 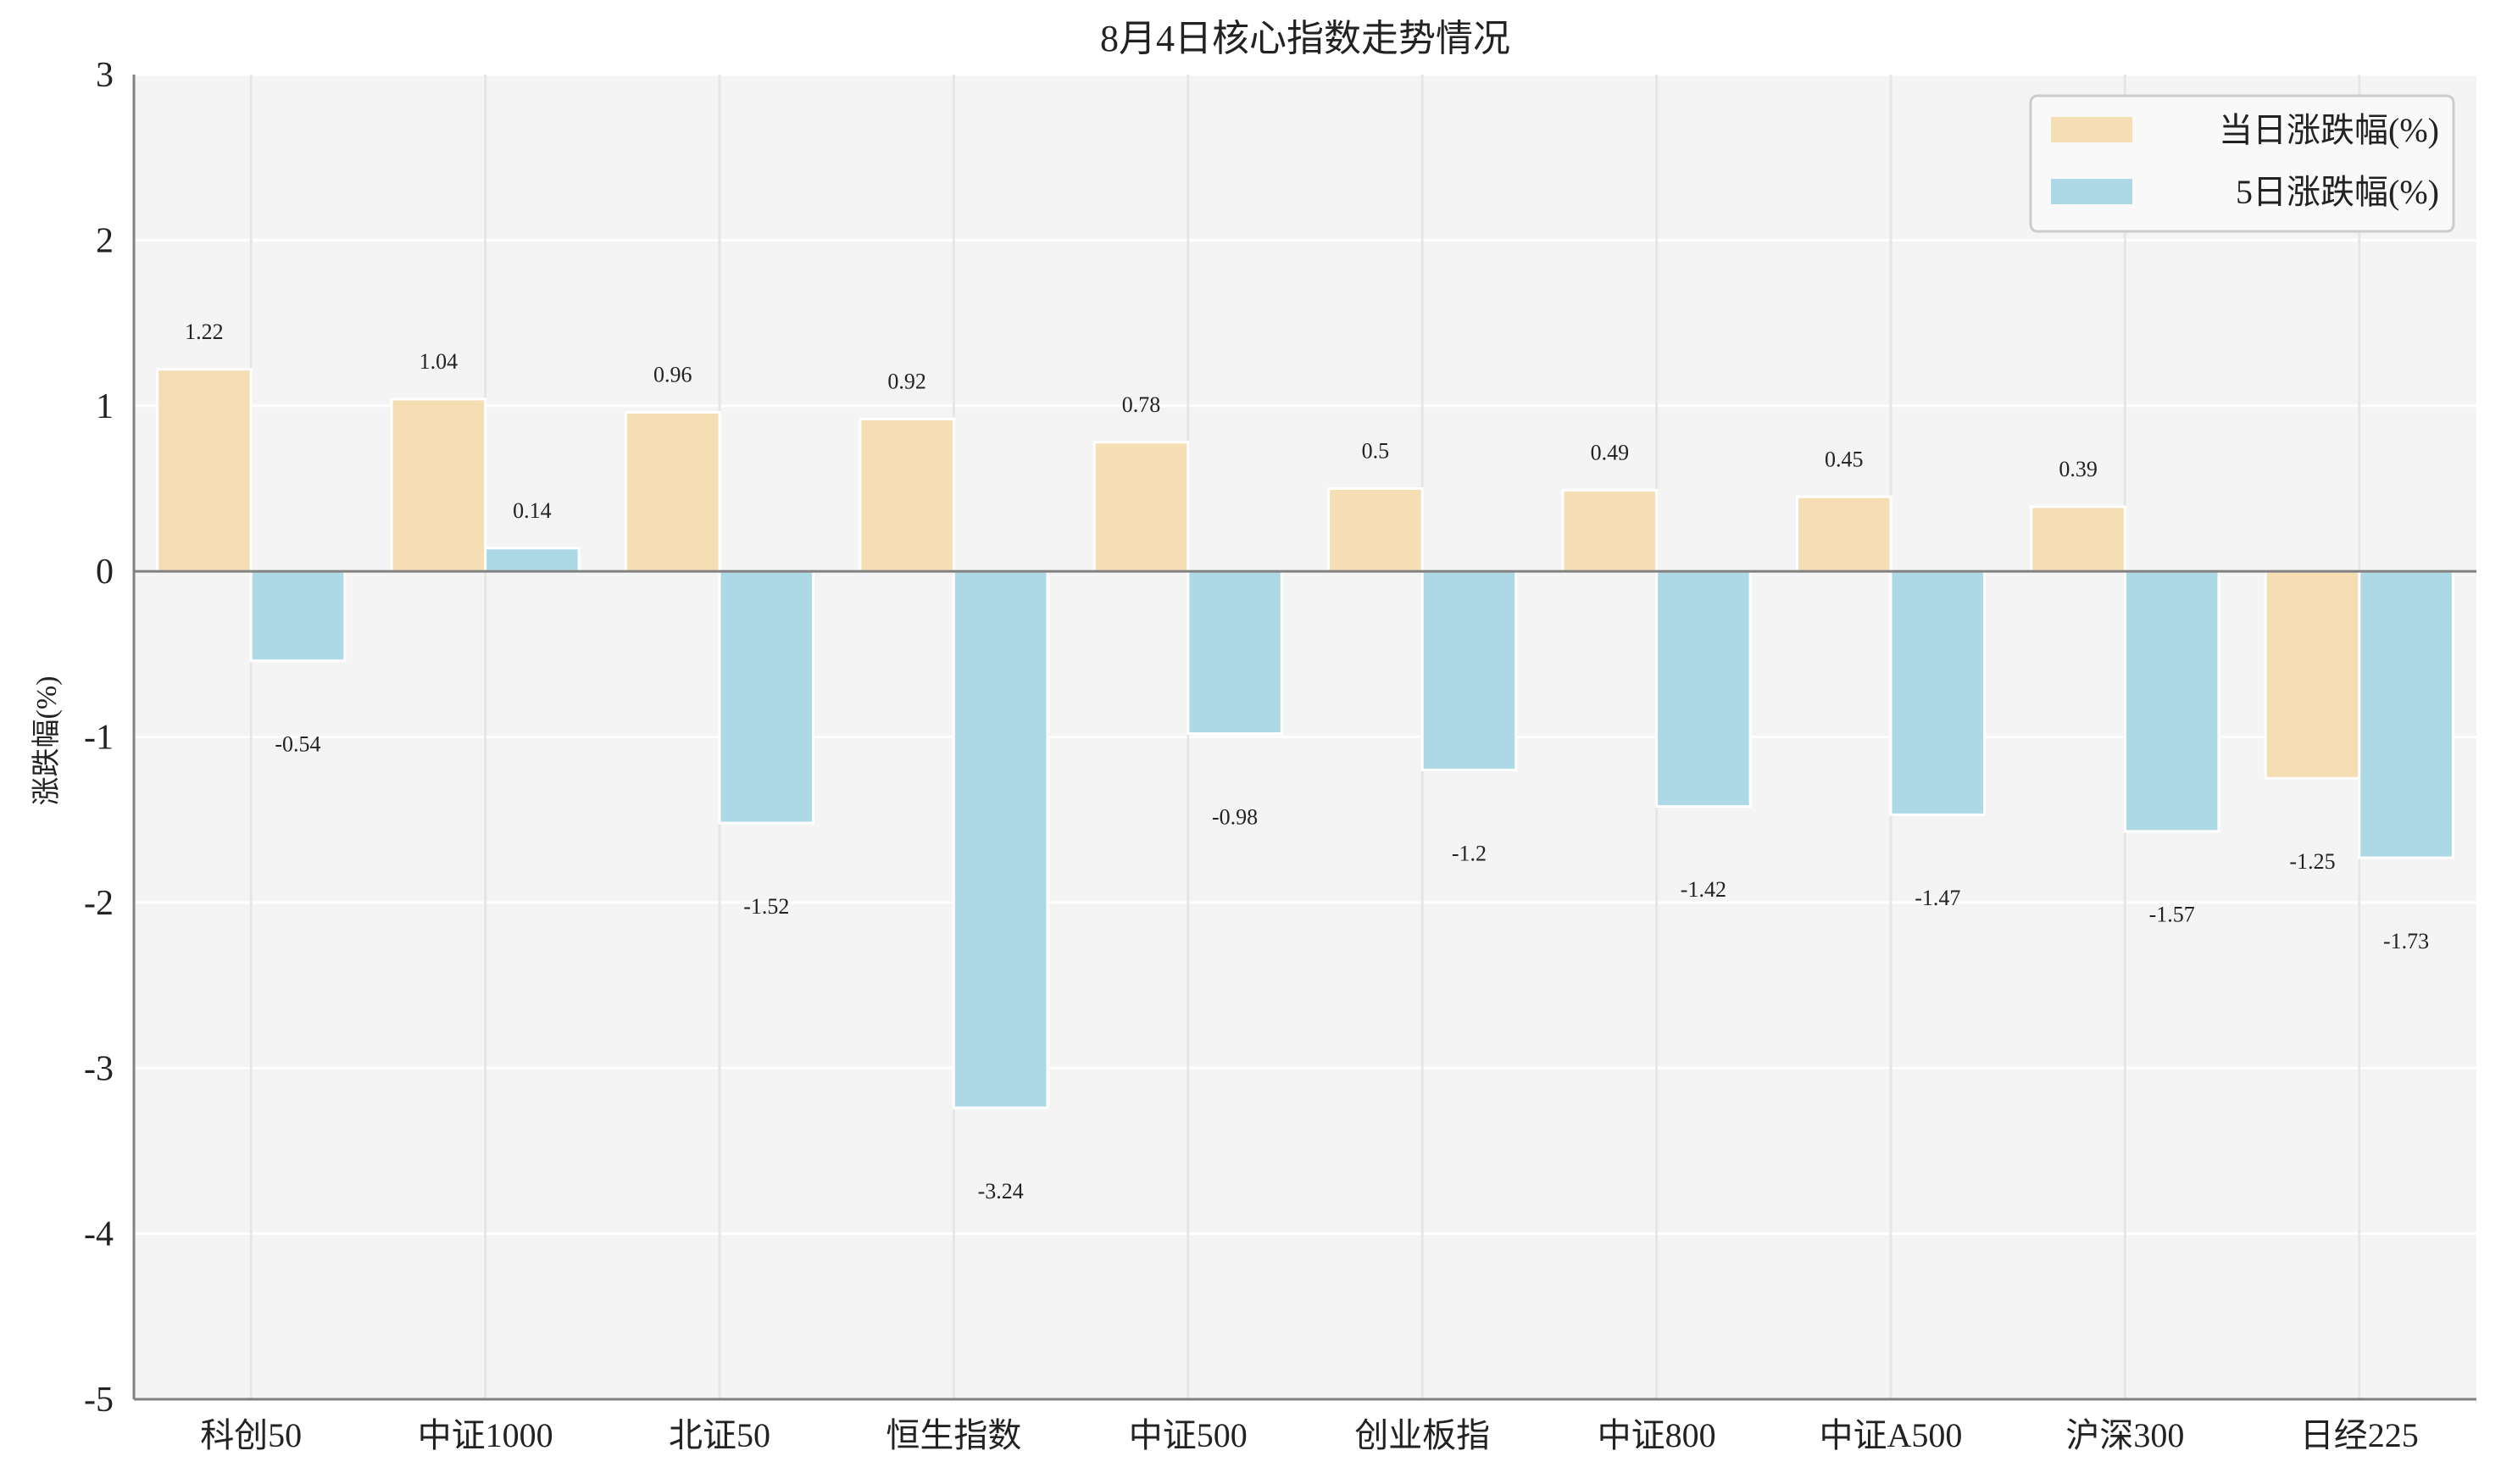 What do you see at coordinates (47, 741) in the screenshot?
I see `y-axis-label: 涨跌幅(%)` at bounding box center [47, 741].